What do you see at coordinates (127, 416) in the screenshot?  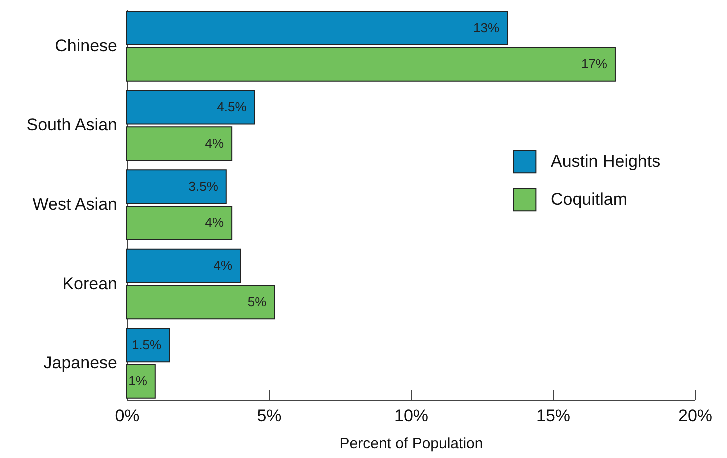 I see `x-tick-label: 0%` at bounding box center [127, 416].